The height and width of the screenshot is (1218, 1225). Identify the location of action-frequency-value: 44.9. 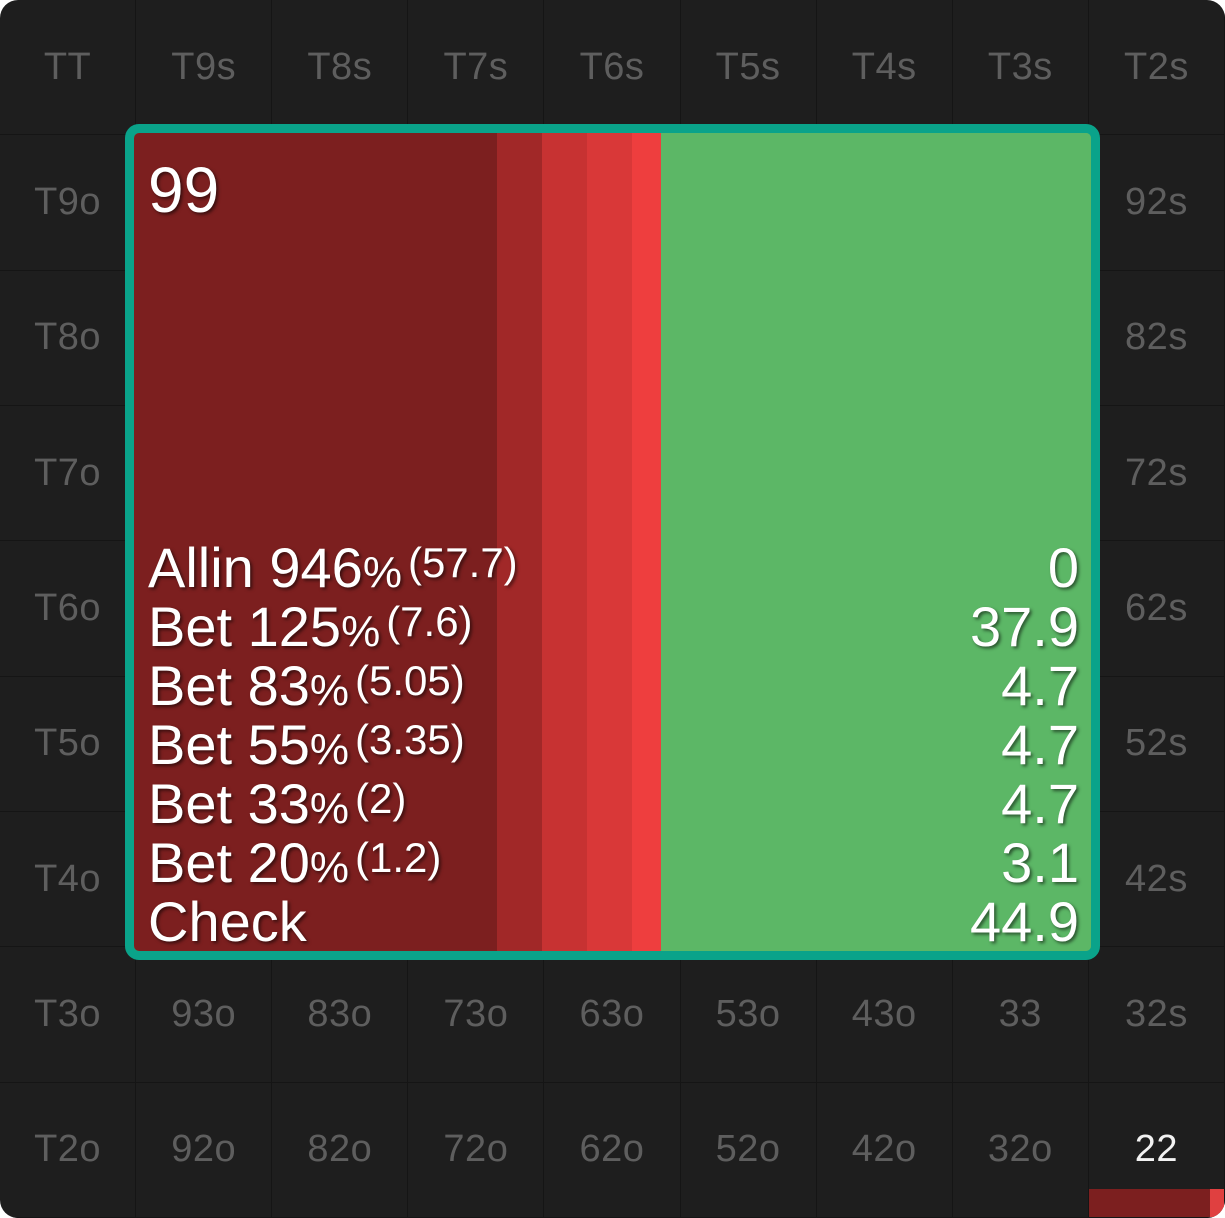
(1024, 921).